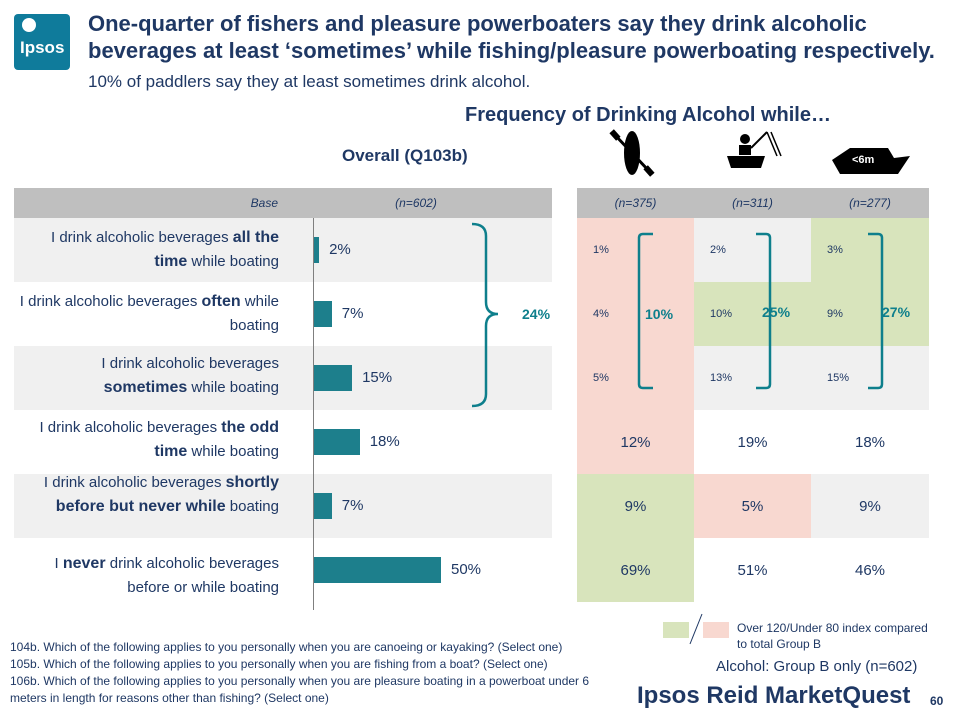 The width and height of the screenshot is (960, 720). What do you see at coordinates (635, 570) in the screenshot?
I see `table-cell: 69%` at bounding box center [635, 570].